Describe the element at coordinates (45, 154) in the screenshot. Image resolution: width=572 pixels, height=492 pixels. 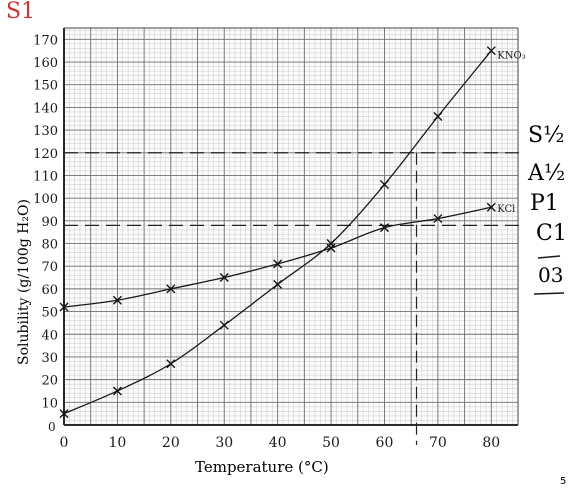
I see `y-tick-label: 120` at that location.